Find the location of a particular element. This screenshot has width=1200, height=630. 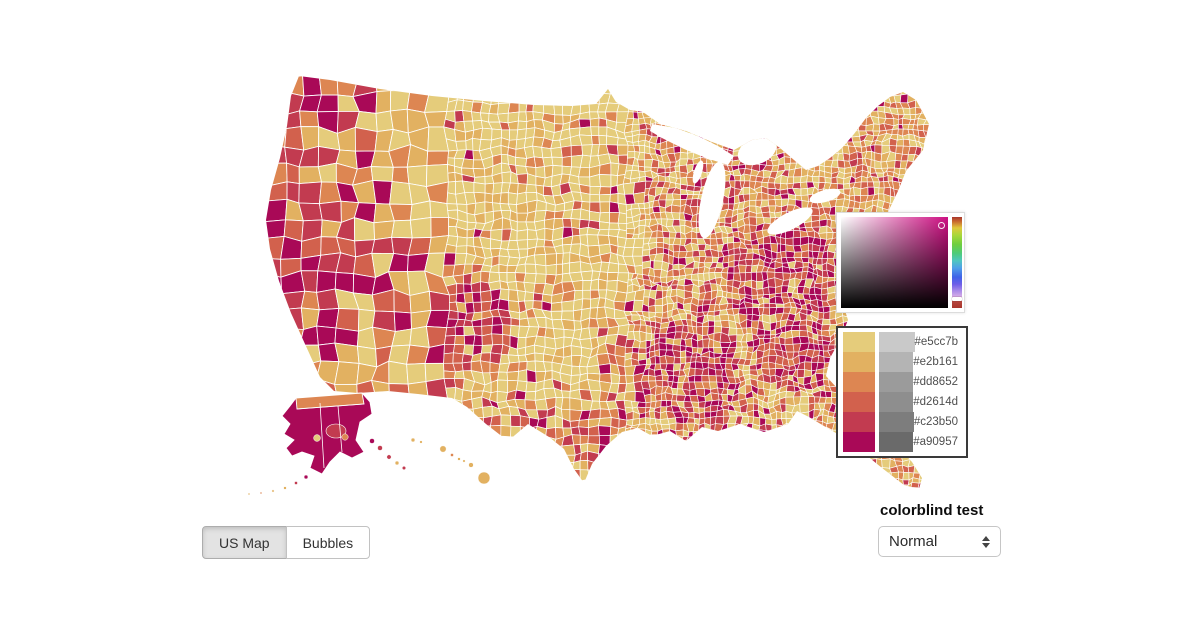

bubbles-button: Bubbles is located at coordinates (328, 542).